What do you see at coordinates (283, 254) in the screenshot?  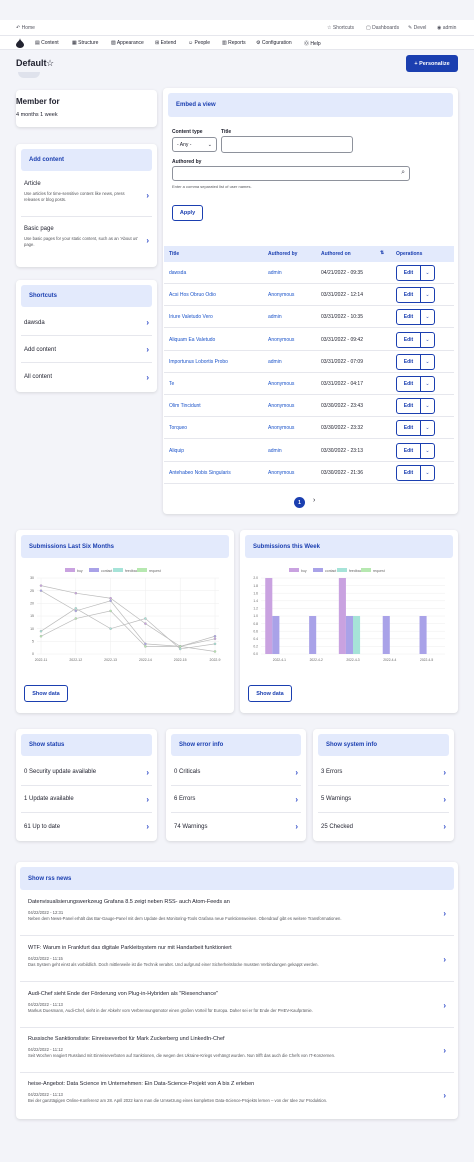 I see `col-authored-by: Authored by` at bounding box center [283, 254].